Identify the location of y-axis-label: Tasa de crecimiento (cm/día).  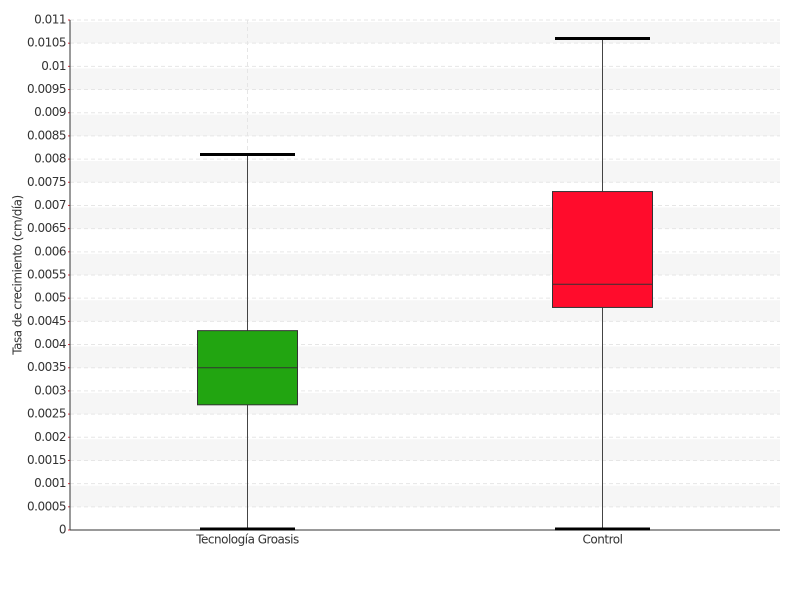
(18, 275).